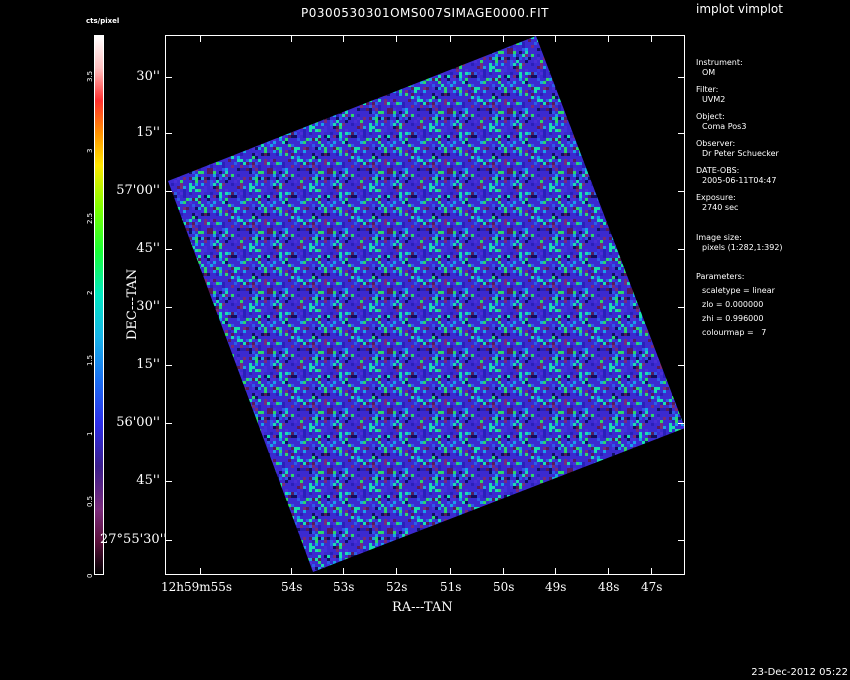 Image resolution: width=850 pixels, height=680 pixels. I want to click on timestamp: 23-Dec-2012 05:22, so click(799, 672).